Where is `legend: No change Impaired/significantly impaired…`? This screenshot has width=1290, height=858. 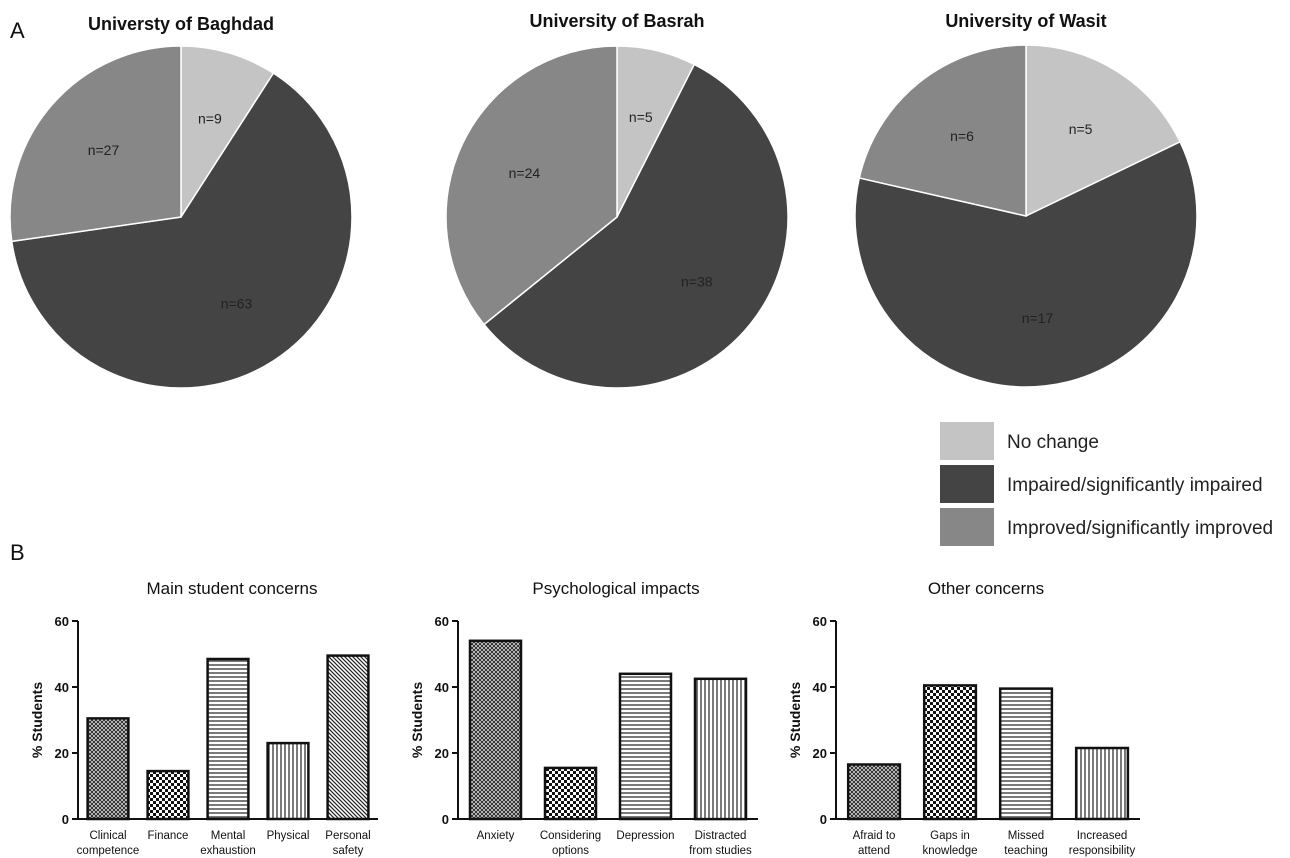 legend: No change Impaired/significantly impaired… is located at coordinates (1106, 484).